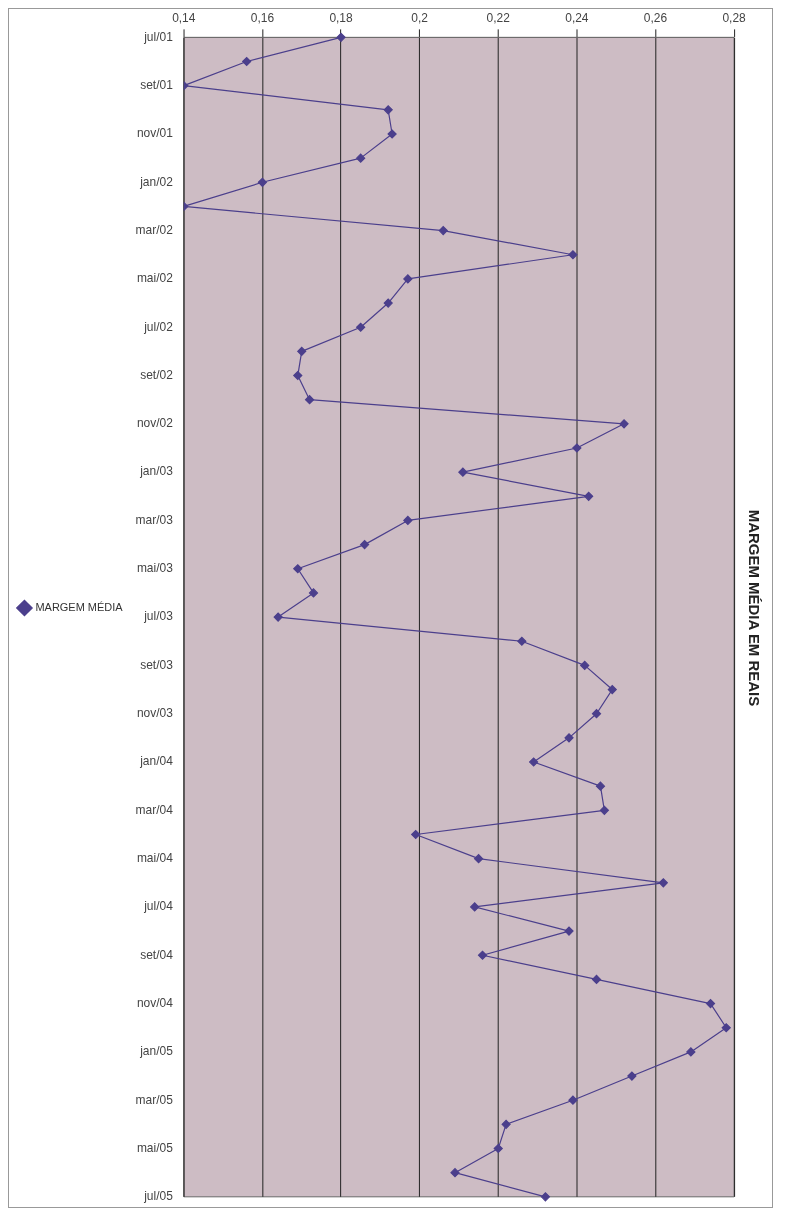 The image size is (785, 1220). Describe the element at coordinates (155, 133) in the screenshot. I see `y-tick-label: nov/01` at that location.